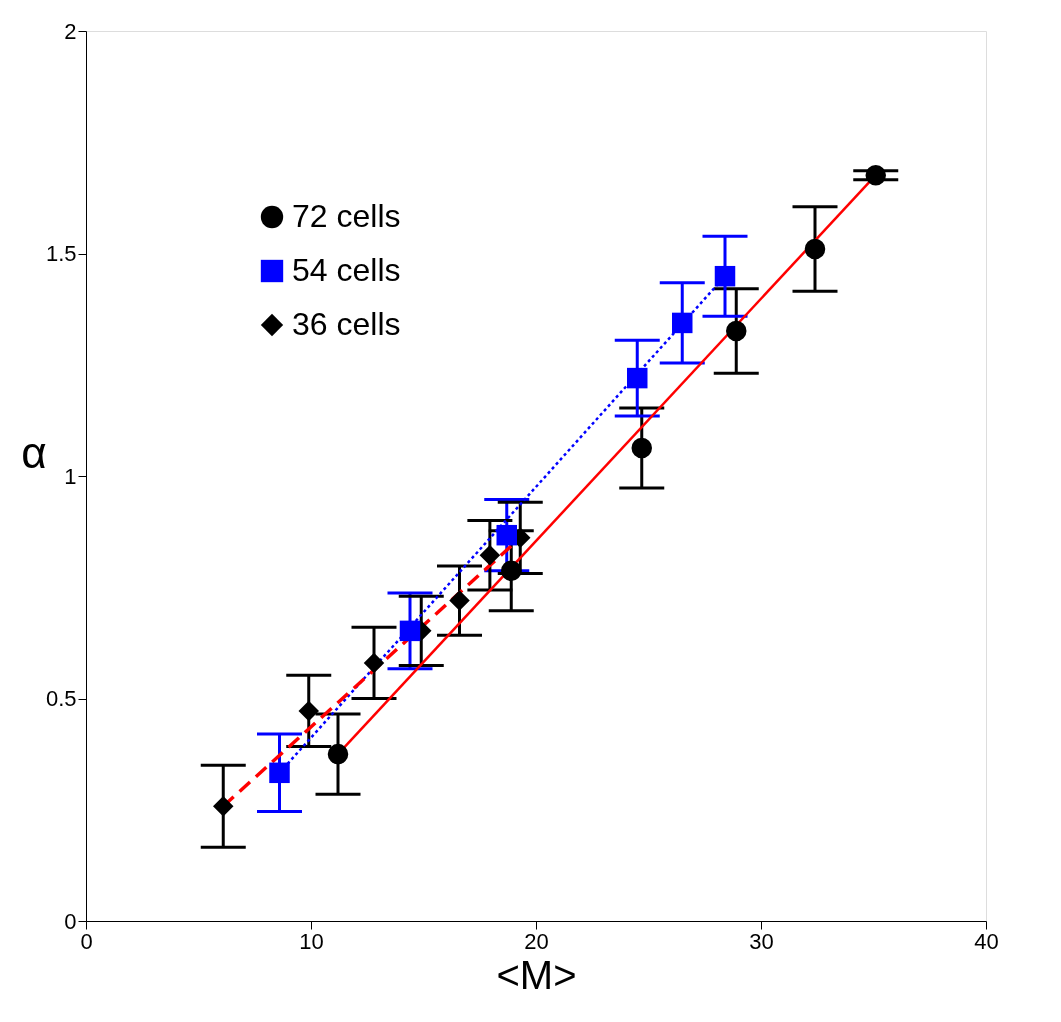 The width and height of the screenshot is (1061, 1022). Describe the element at coordinates (346, 324) in the screenshot. I see `legend-label: 36 cells` at that location.